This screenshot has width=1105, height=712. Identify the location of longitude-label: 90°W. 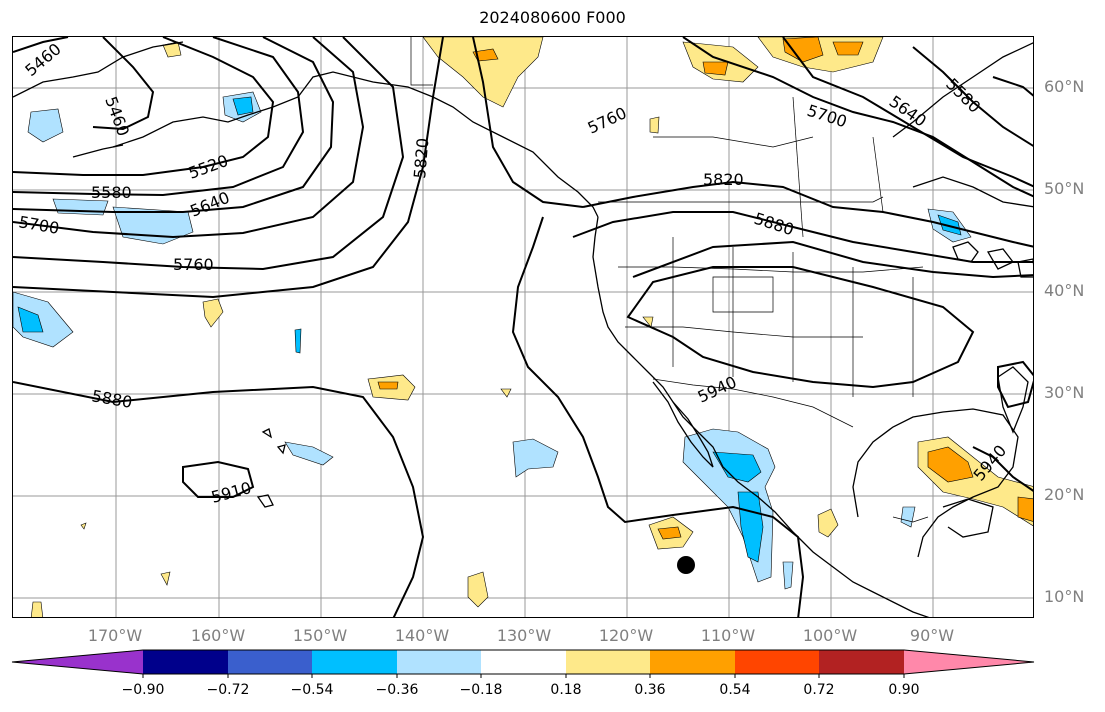
(932, 635).